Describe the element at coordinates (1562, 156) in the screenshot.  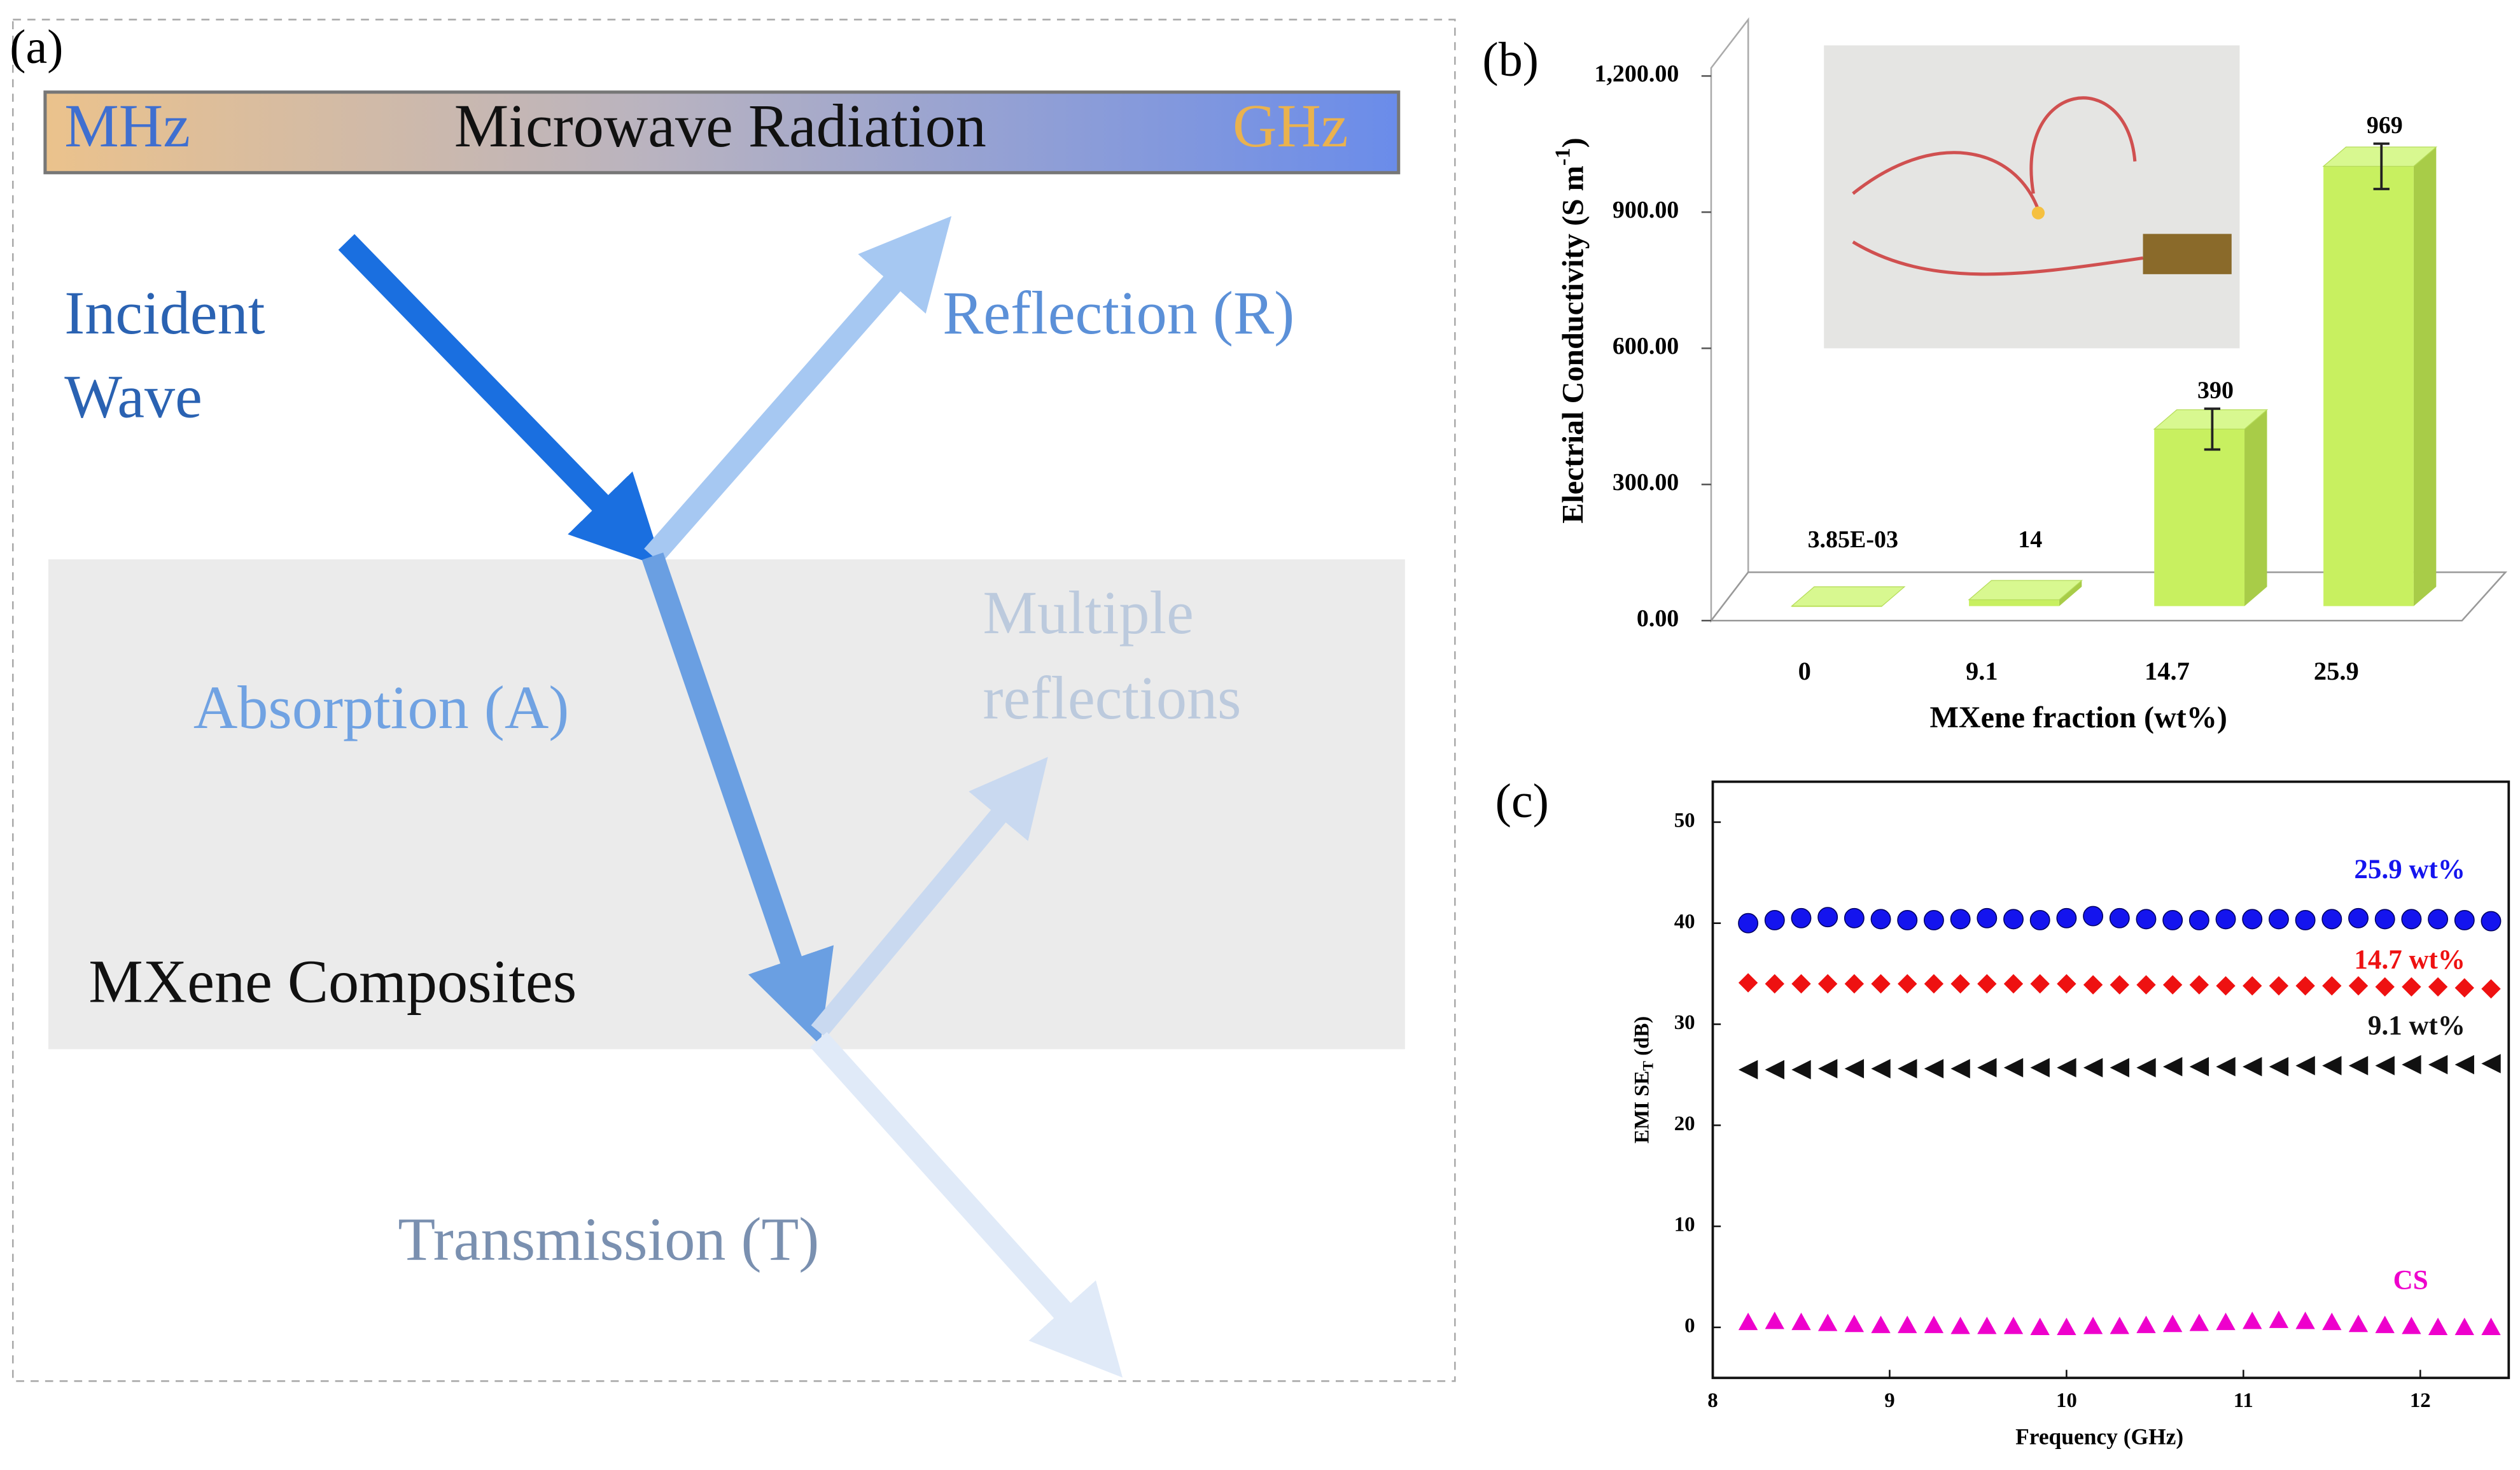
I see `y-axis-label-part: -1` at that location.